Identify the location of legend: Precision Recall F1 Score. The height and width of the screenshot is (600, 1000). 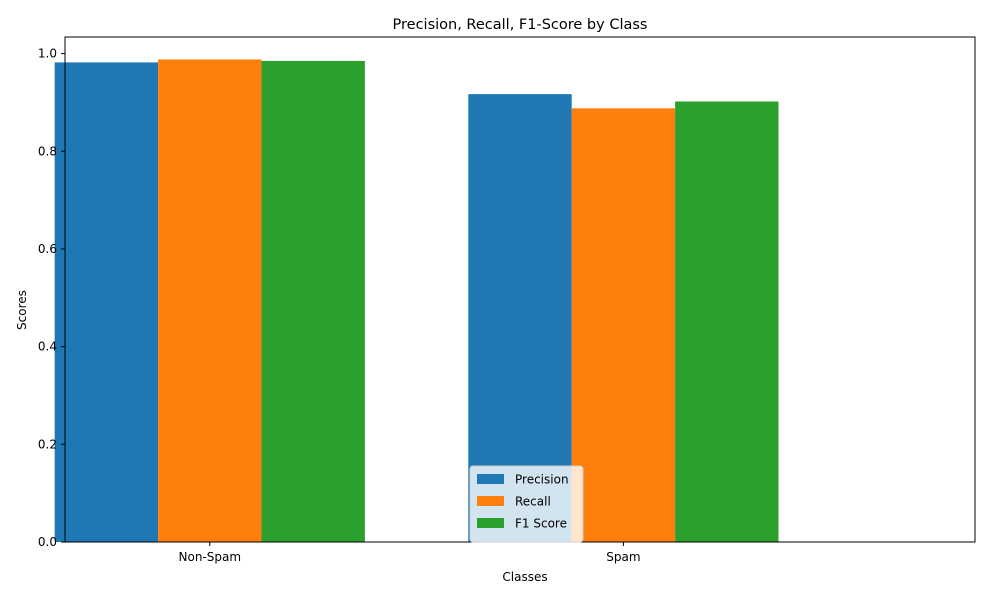
(526, 504).